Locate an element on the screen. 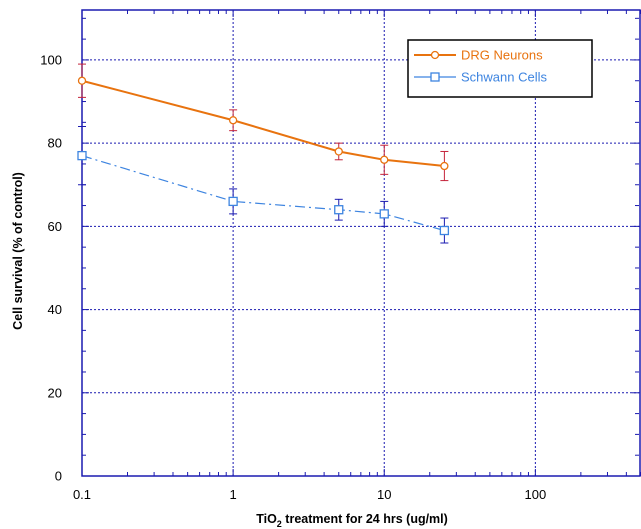 This screenshot has width=641, height=529. legend-box is located at coordinates (500, 68).